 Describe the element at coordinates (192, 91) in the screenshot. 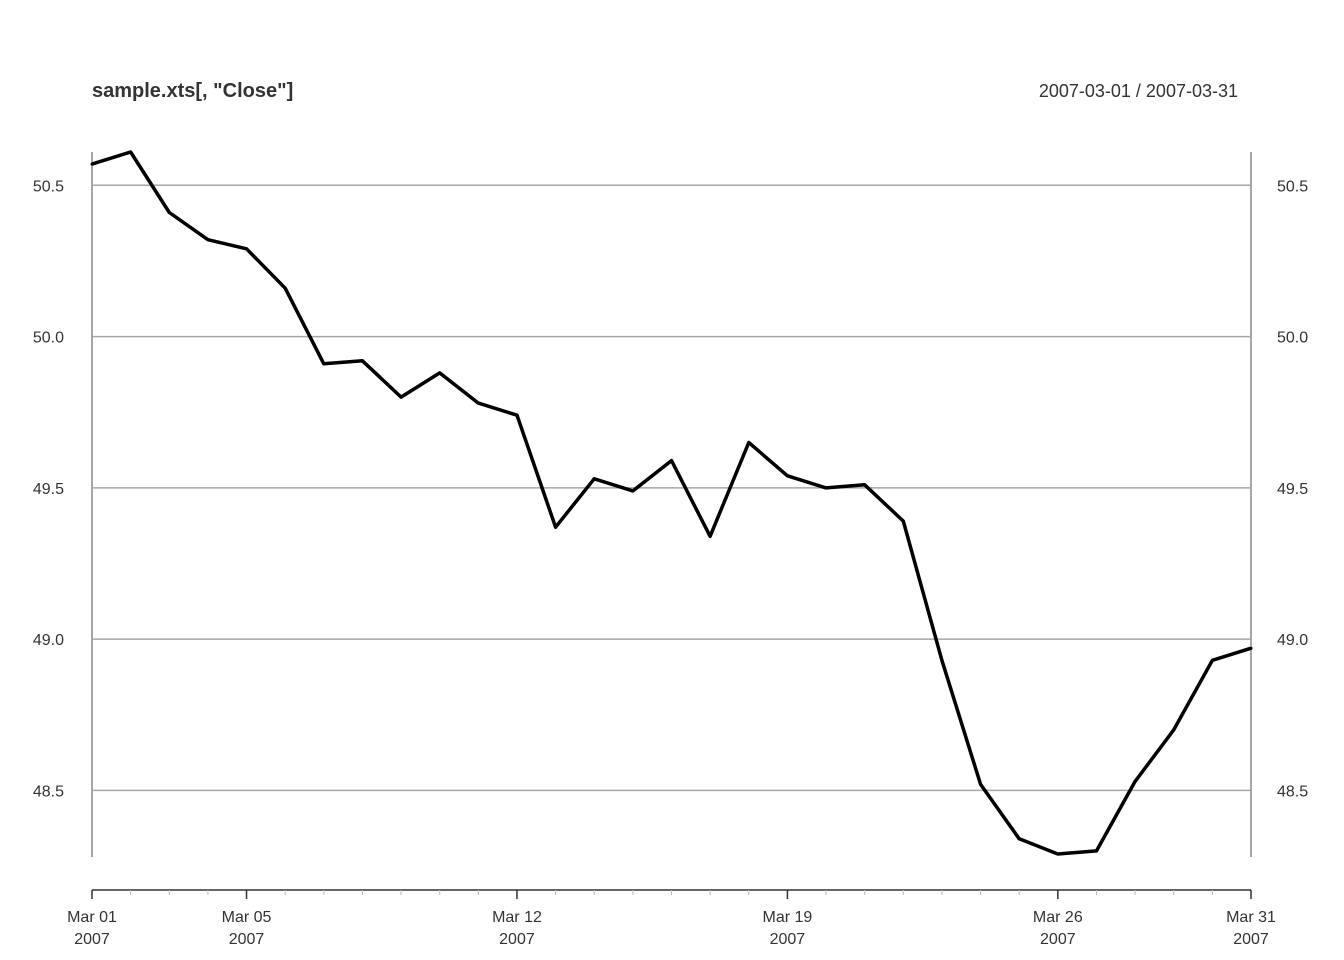

I see `chart-title: sample.xts[, "Close"]` at that location.